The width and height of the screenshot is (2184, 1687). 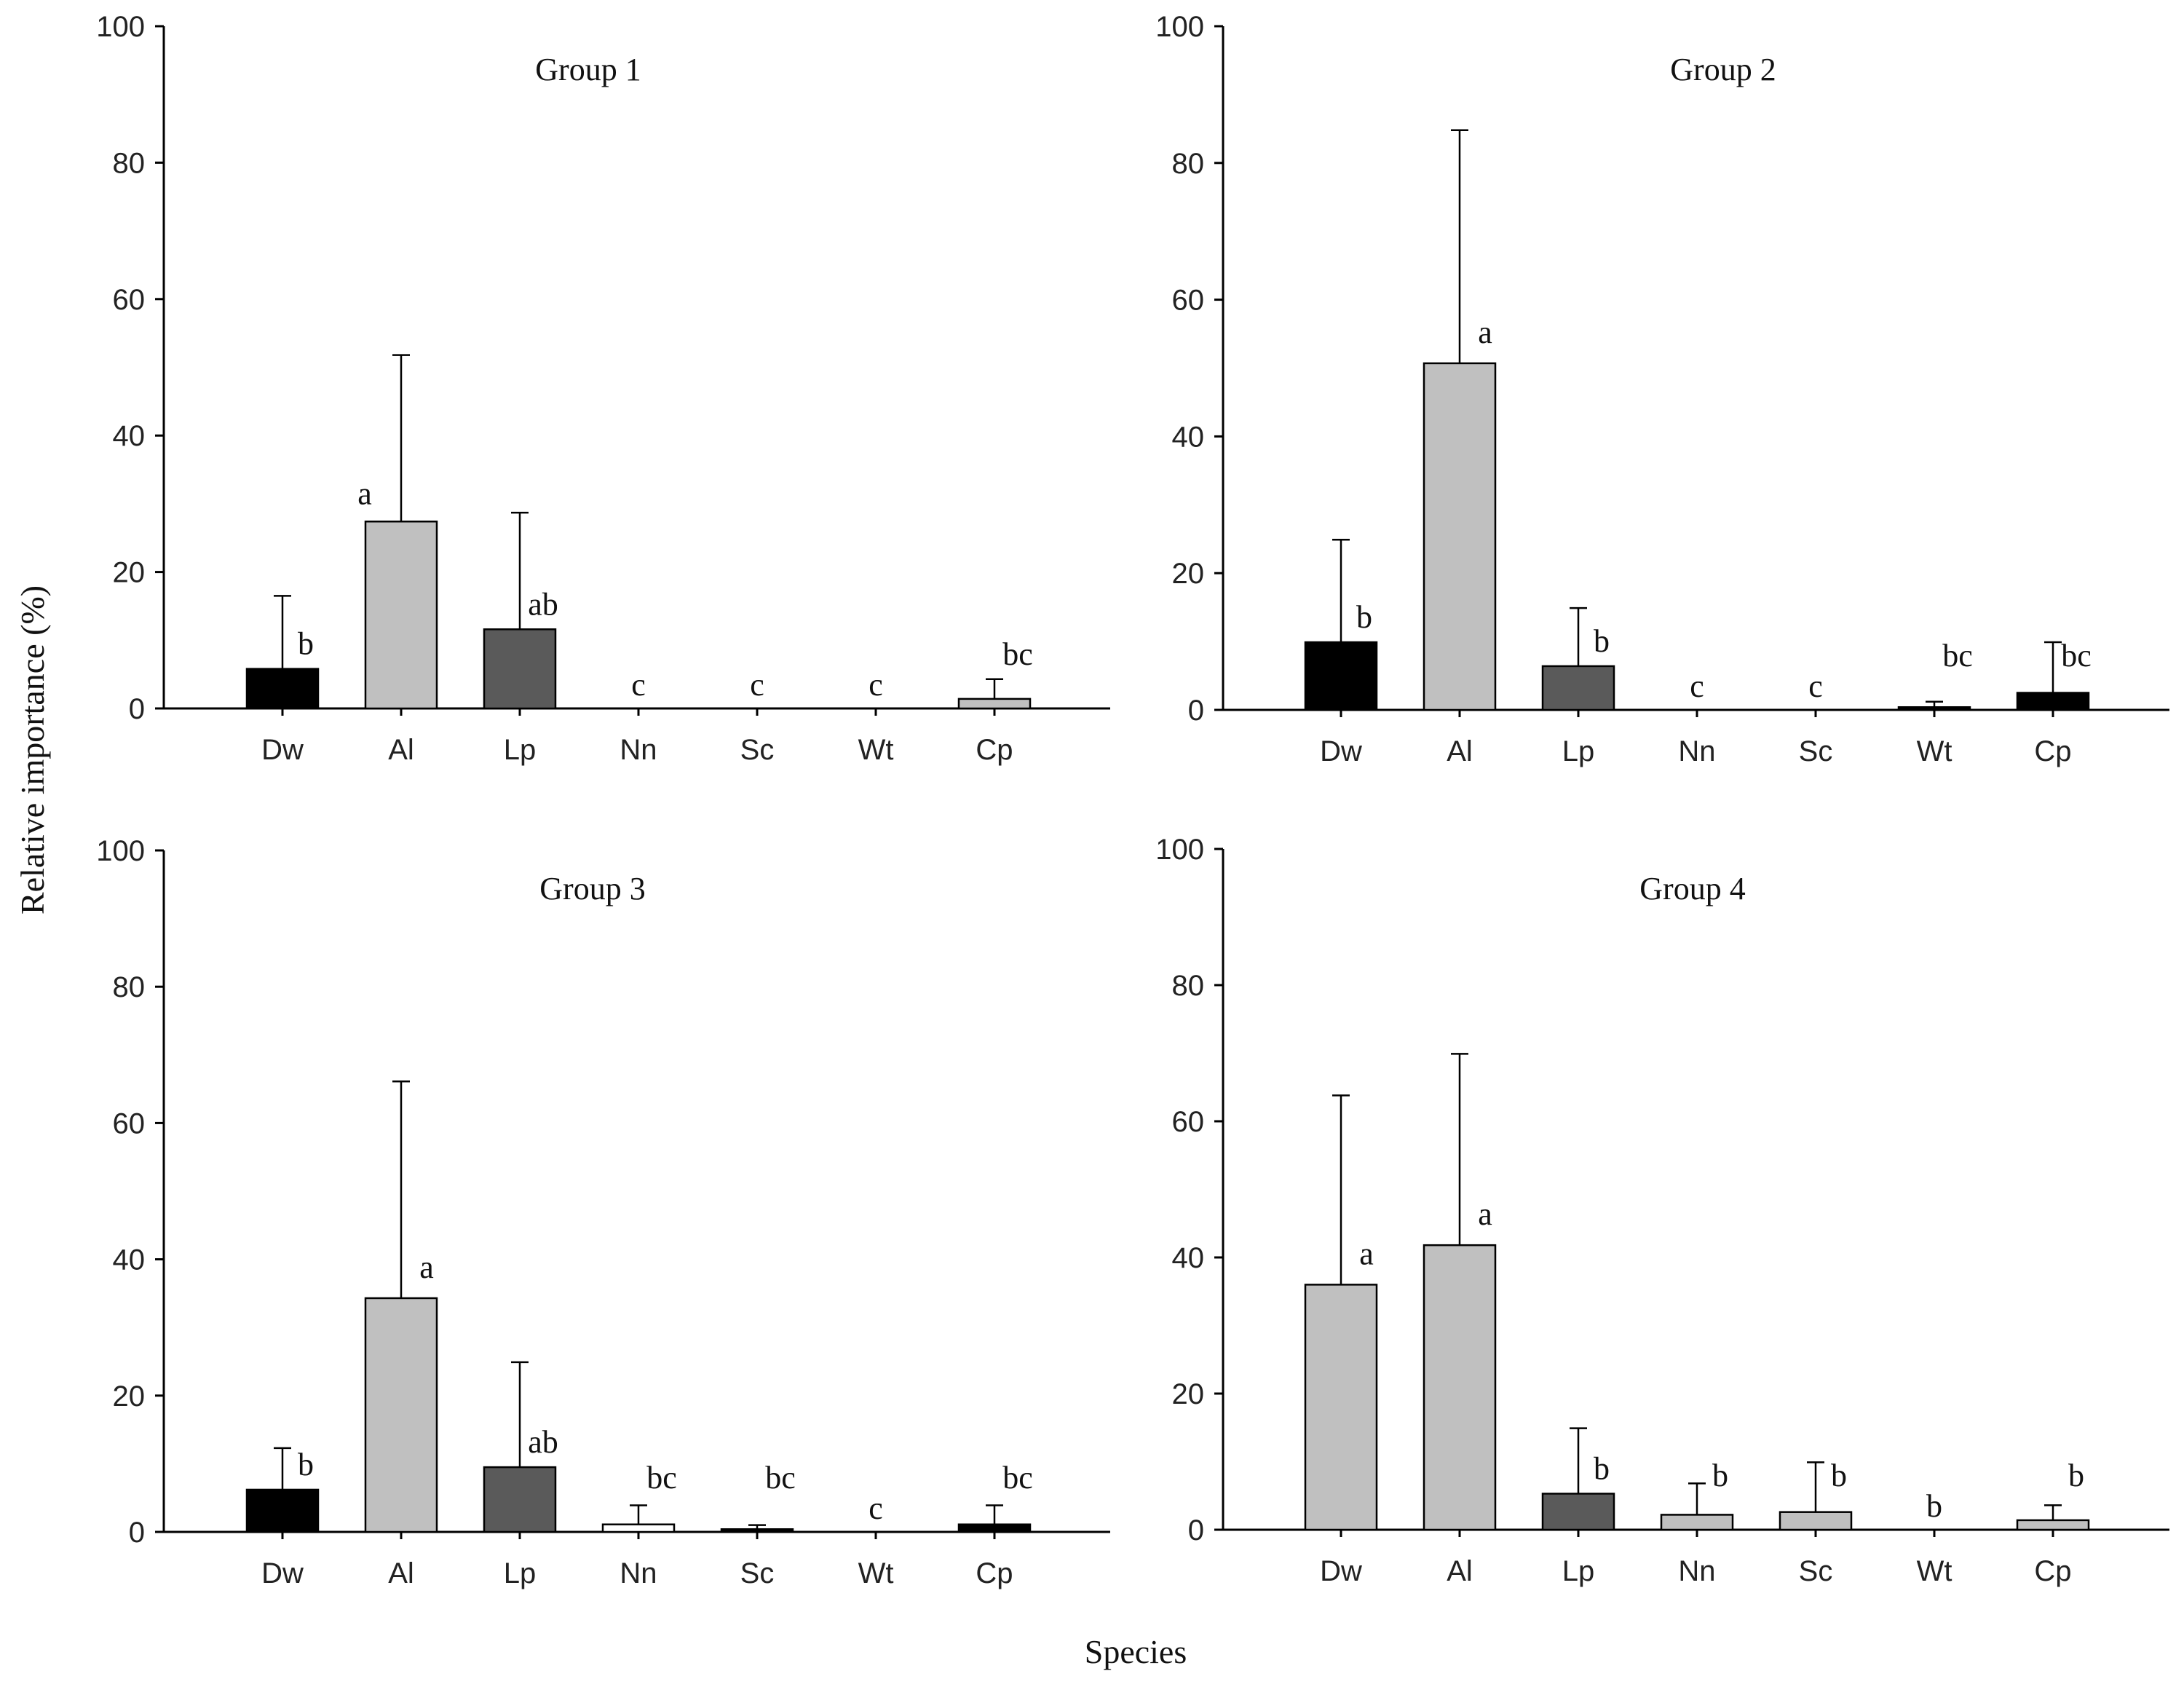 What do you see at coordinates (32, 750) in the screenshot?
I see `y-axis-label: Relative importance (%)` at bounding box center [32, 750].